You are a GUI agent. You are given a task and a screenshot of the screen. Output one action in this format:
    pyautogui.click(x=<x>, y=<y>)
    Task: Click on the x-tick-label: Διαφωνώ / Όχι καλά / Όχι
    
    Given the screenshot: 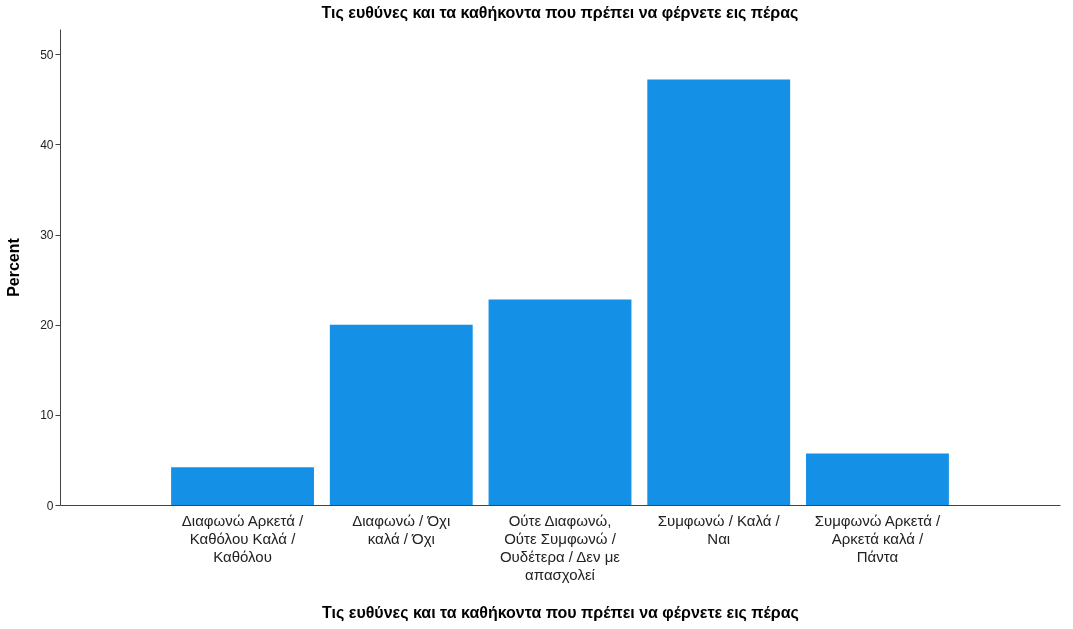 What is the action you would take?
    pyautogui.click(x=401, y=529)
    